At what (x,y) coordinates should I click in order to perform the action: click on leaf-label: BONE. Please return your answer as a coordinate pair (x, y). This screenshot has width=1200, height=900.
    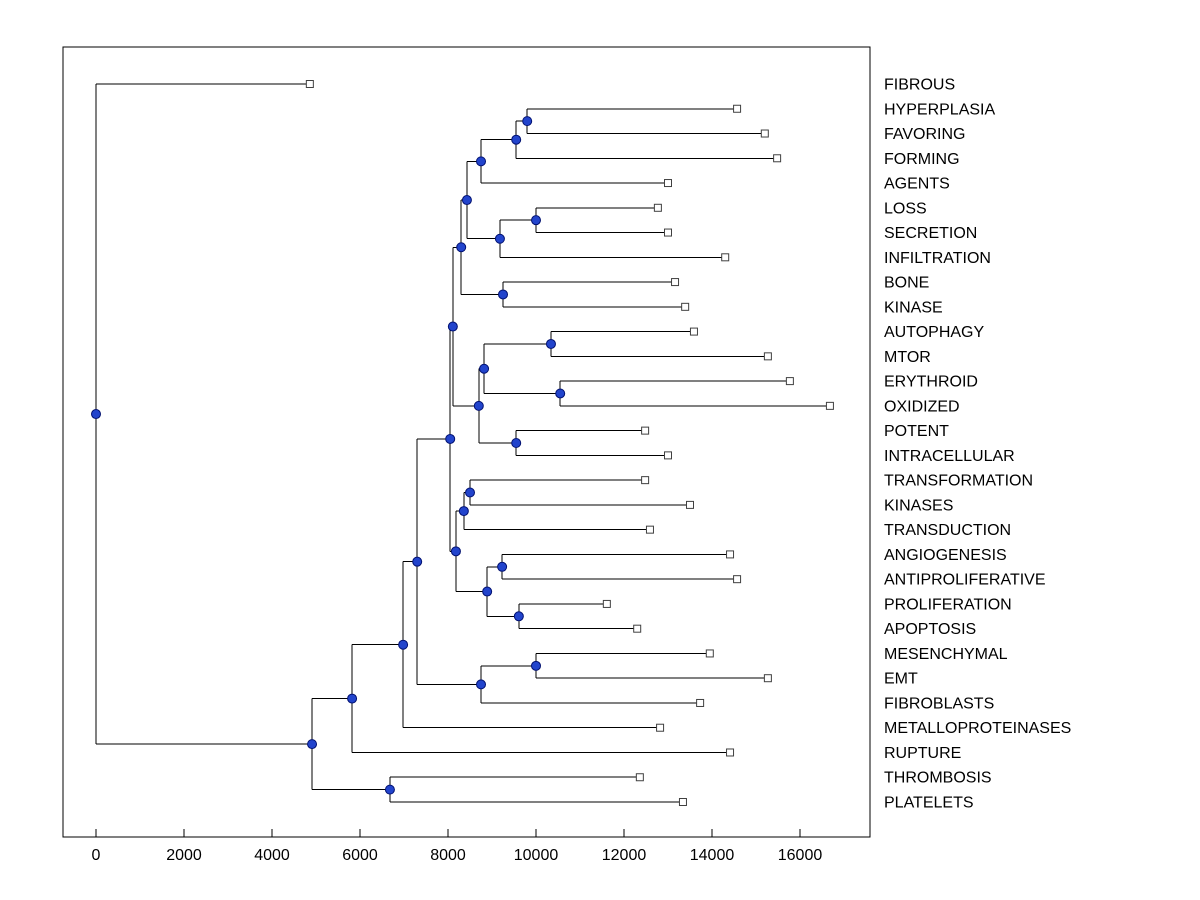
    Looking at the image, I should click on (906, 283).